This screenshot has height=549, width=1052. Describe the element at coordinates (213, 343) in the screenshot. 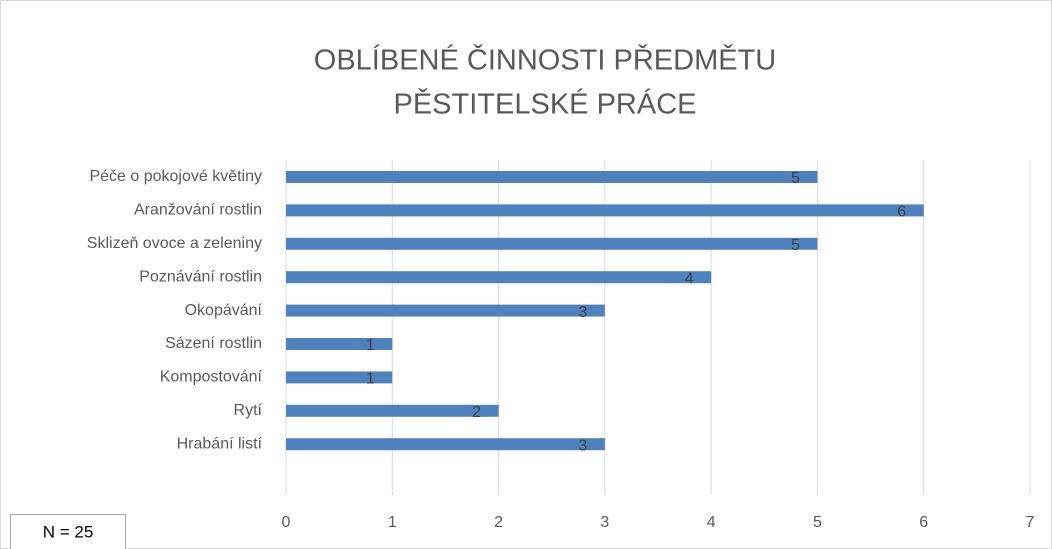

I see `y-tick-label: Sázení rostlin` at that location.